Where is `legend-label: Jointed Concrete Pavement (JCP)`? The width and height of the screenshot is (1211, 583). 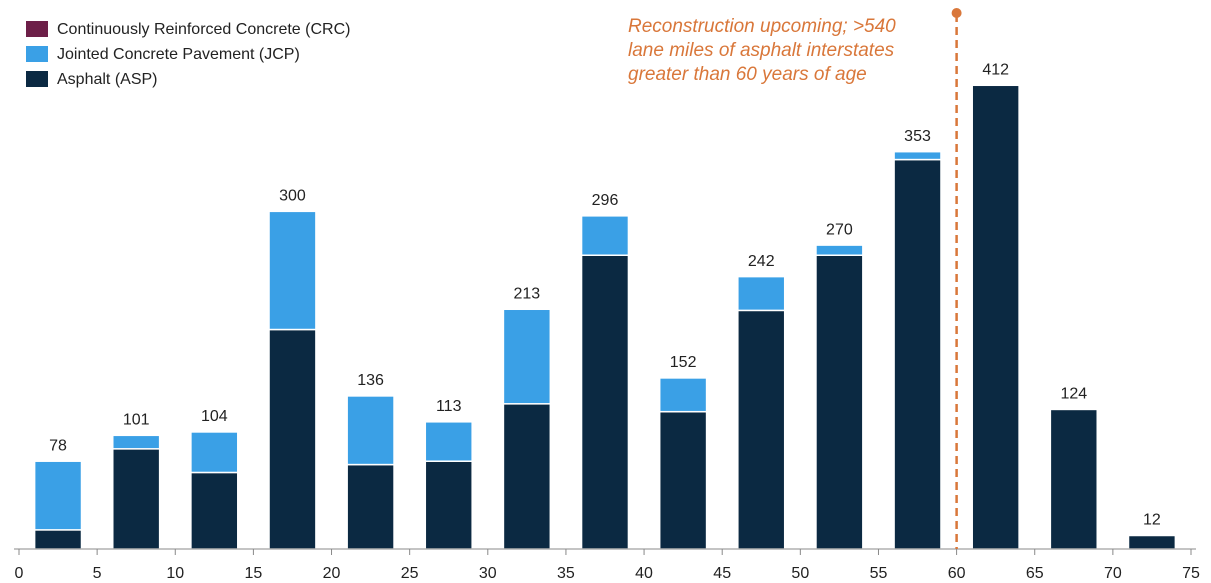
legend-label: Jointed Concrete Pavement (JCP) is located at coordinates (178, 54).